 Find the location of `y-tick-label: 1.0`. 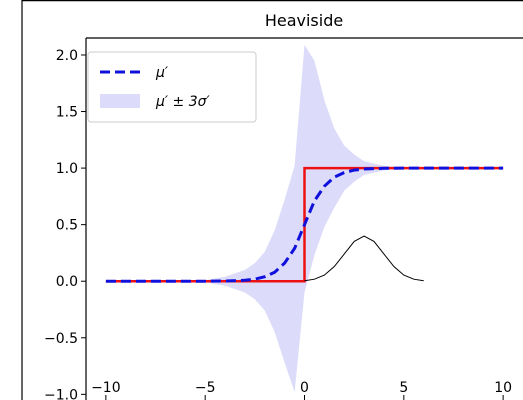

y-tick-label: 1.0 is located at coordinates (67, 169).